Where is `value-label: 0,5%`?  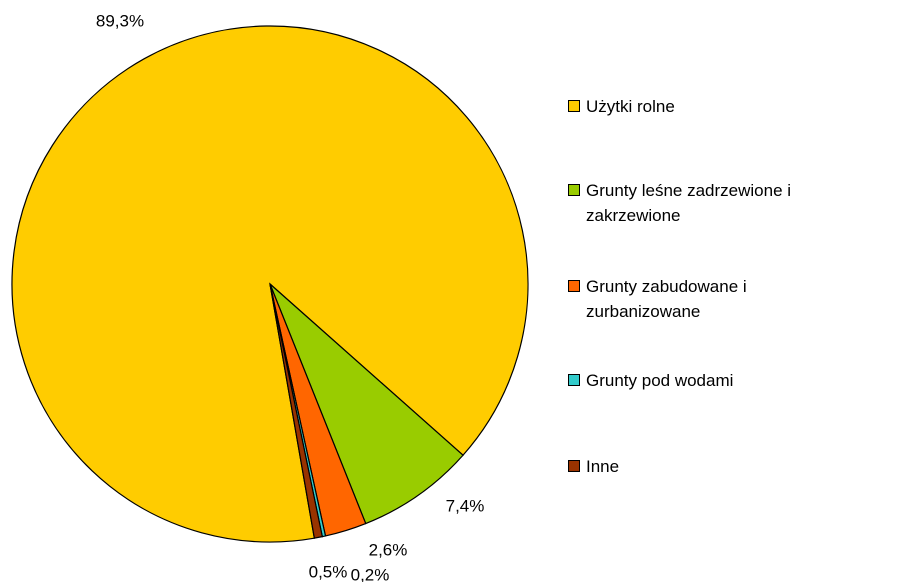 value-label: 0,5% is located at coordinates (328, 571).